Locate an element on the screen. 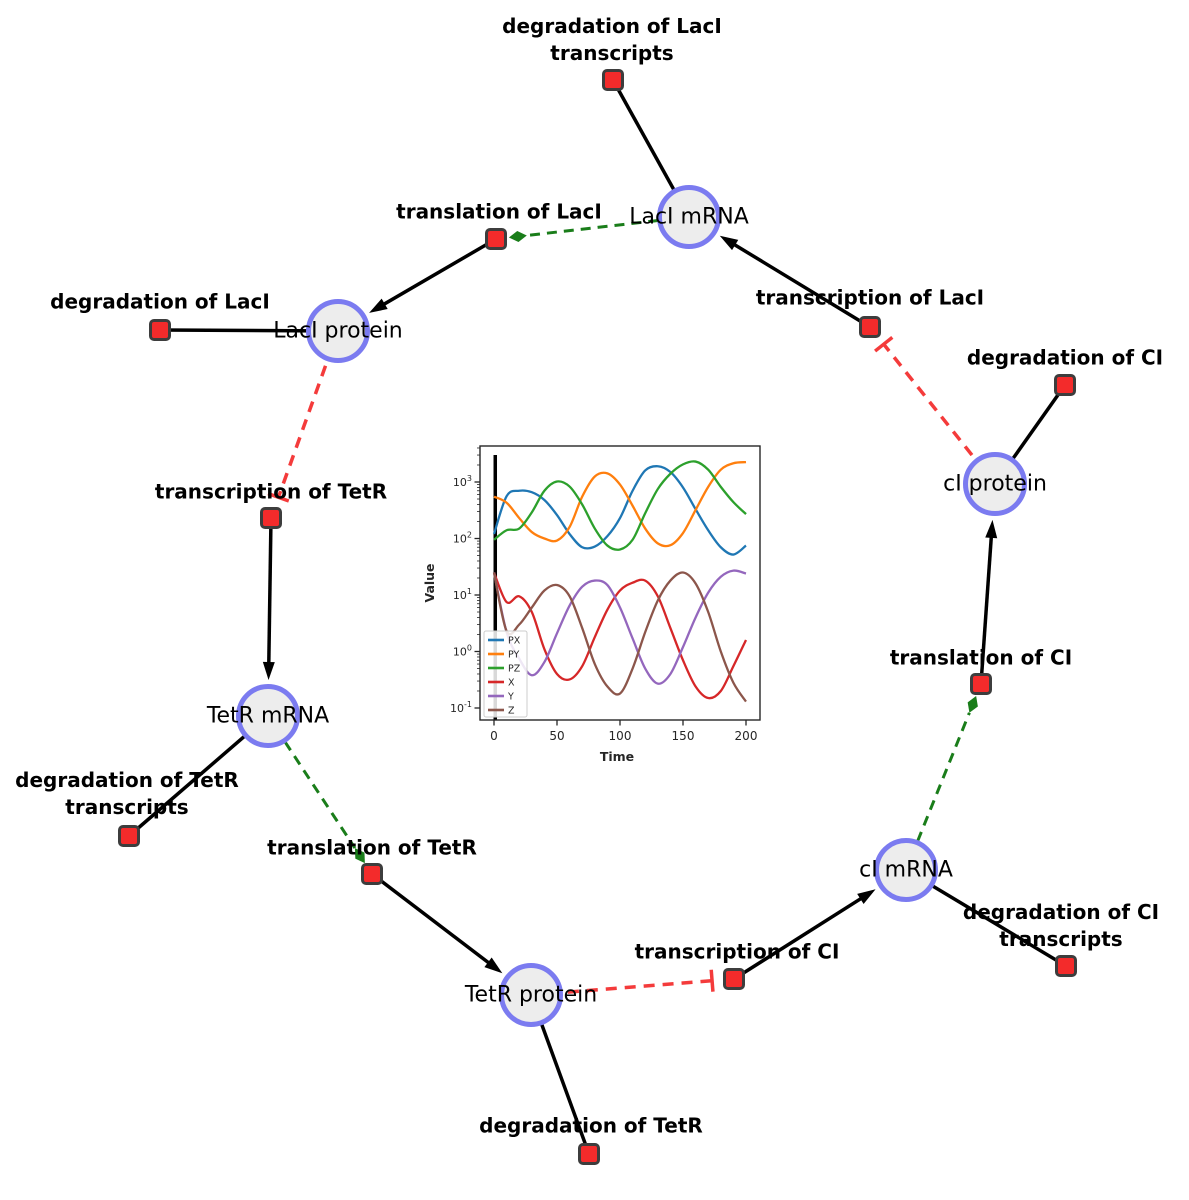 The image size is (1189, 1200). edge-consumption-ci_protein-deg_ci is located at coordinates (1030, 434).